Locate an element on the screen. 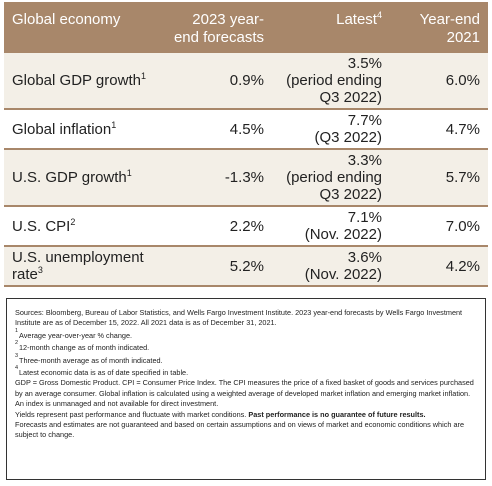 This screenshot has width=492, height=486. footnote-text: Average year-over-year % change. is located at coordinates (76, 335).